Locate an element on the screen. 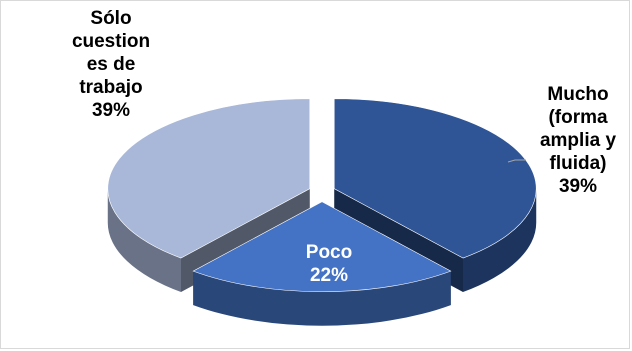  slice-percent-1: 22% is located at coordinates (329, 275).